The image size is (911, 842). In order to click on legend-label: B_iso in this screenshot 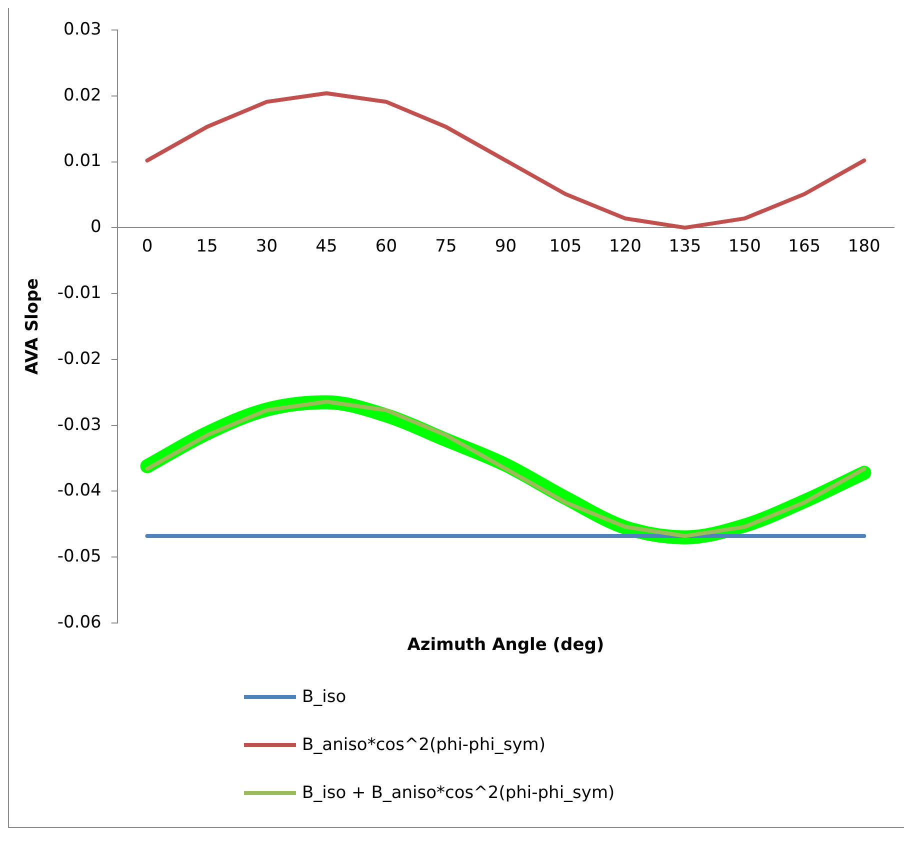, I will do `click(324, 697)`.